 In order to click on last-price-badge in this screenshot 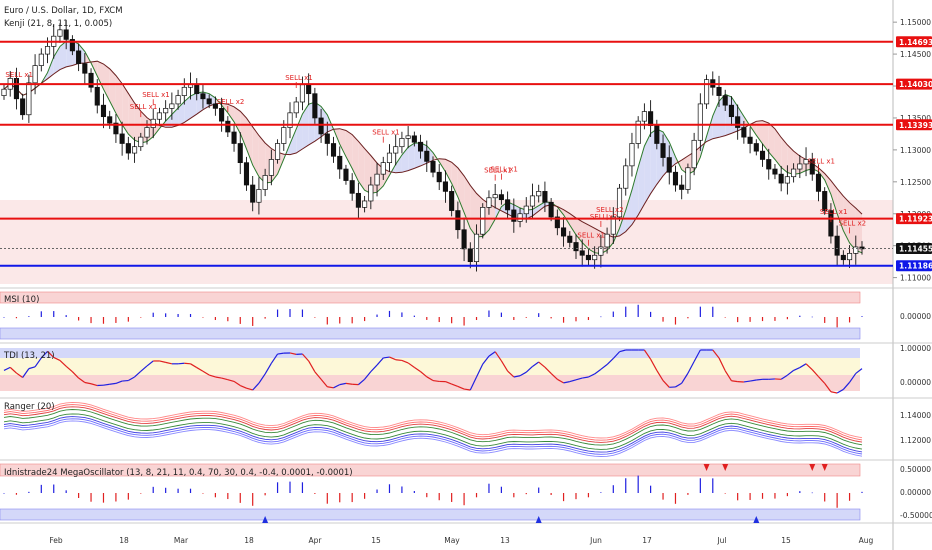, I will do `click(914, 249)`.